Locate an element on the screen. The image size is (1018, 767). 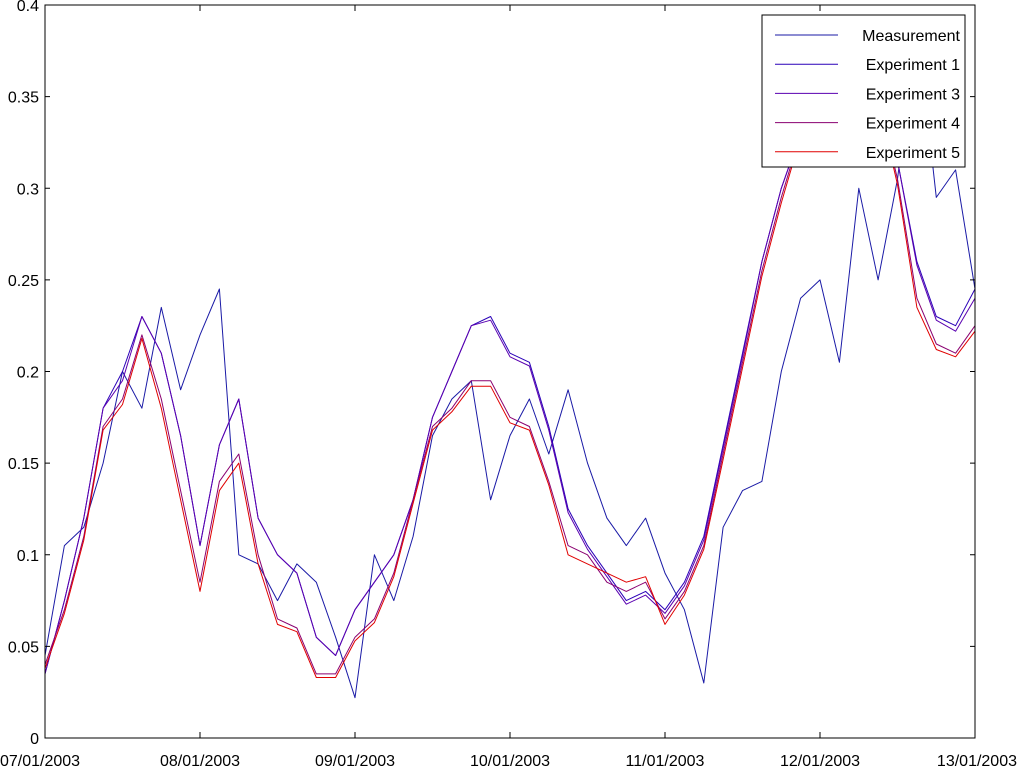
y-tick-label: 0.4 is located at coordinates (28, 7).